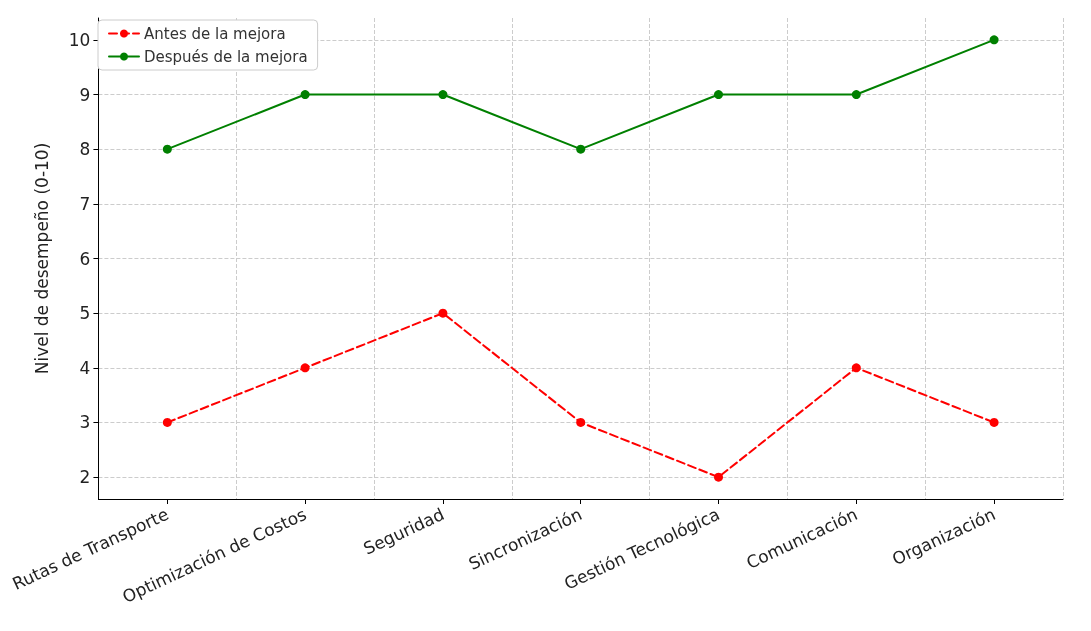 This screenshot has width=1091, height=631. I want to click on legend-label: Después de la mejora, so click(226, 56).